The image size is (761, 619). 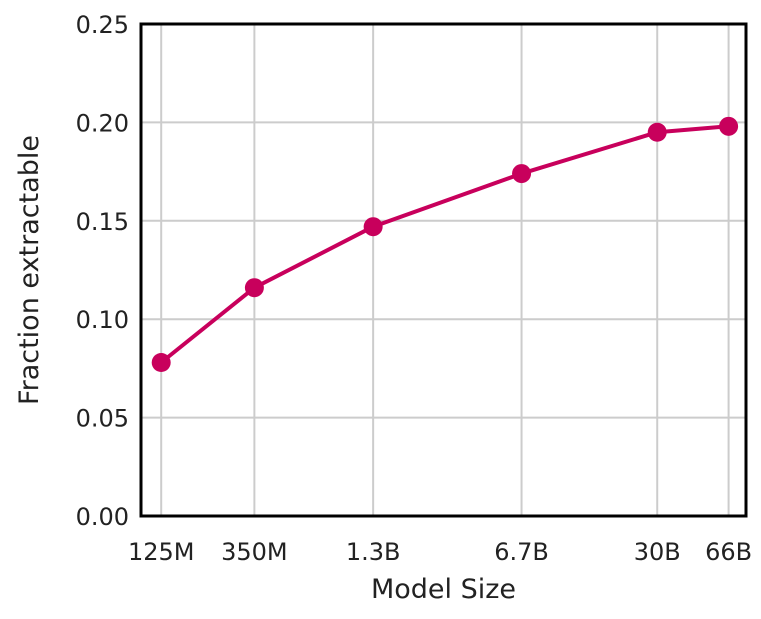 What do you see at coordinates (522, 174) in the screenshot?
I see `data-point-6.7B` at bounding box center [522, 174].